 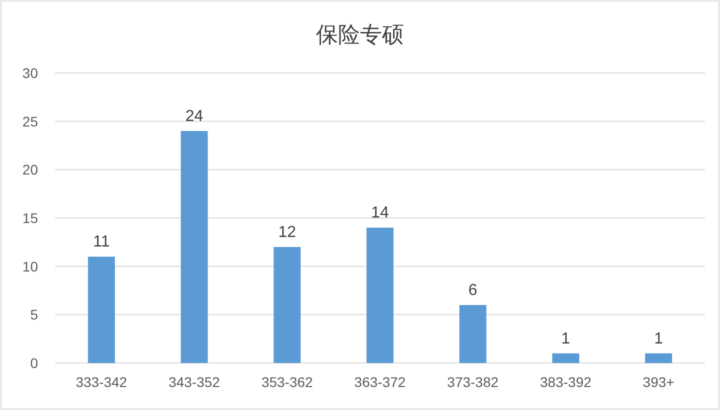 What do you see at coordinates (102, 382) in the screenshot?
I see `x-tick-label: 333-342` at bounding box center [102, 382].